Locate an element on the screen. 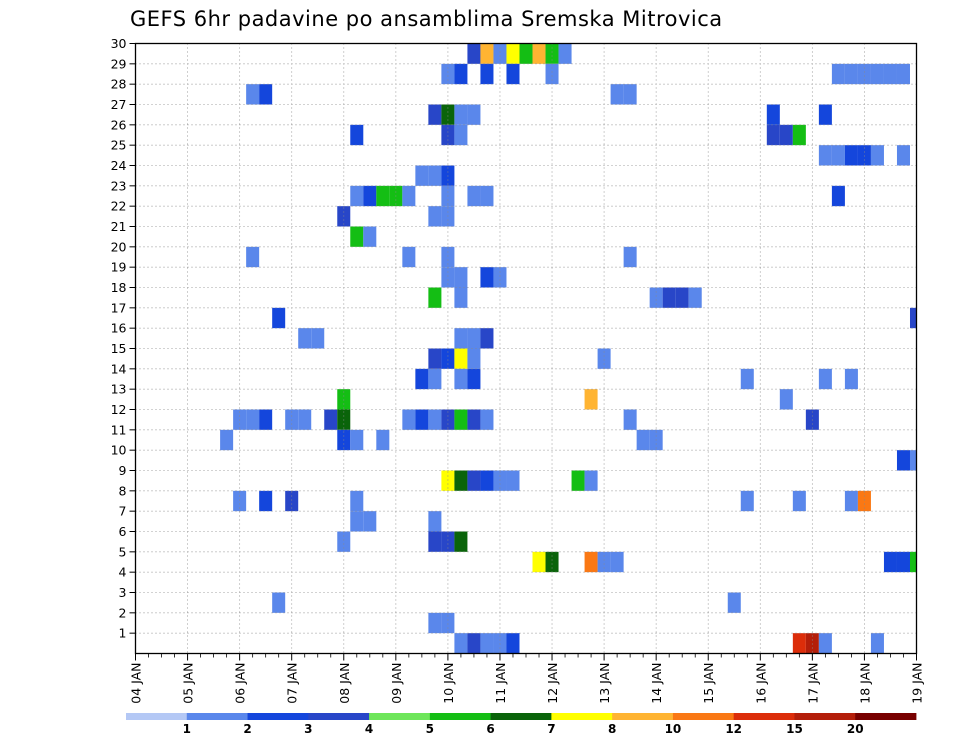 The height and width of the screenshot is (742, 960). colorbar-label: 20 is located at coordinates (855, 729).